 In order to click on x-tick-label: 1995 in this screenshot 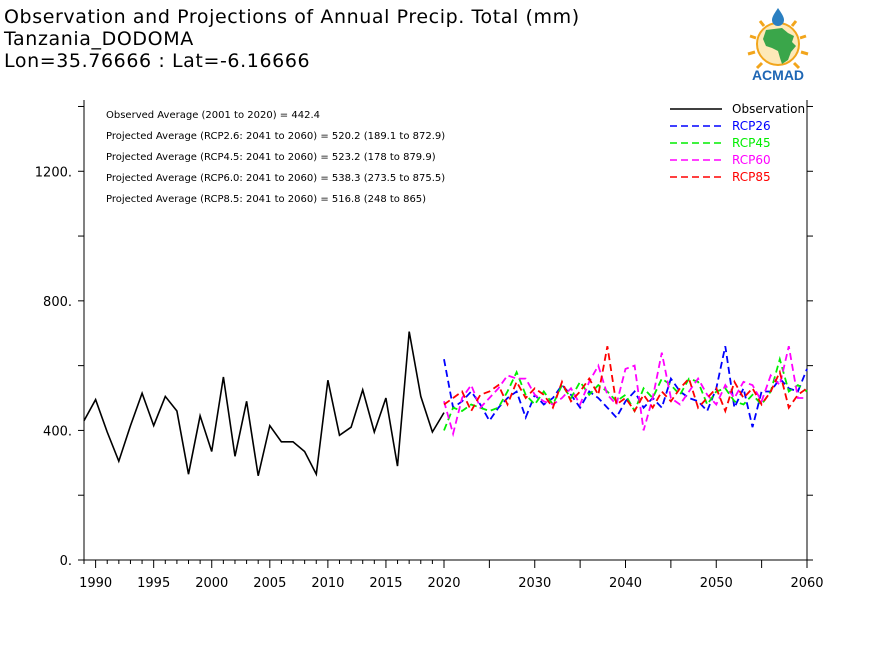, I will do `click(153, 583)`.